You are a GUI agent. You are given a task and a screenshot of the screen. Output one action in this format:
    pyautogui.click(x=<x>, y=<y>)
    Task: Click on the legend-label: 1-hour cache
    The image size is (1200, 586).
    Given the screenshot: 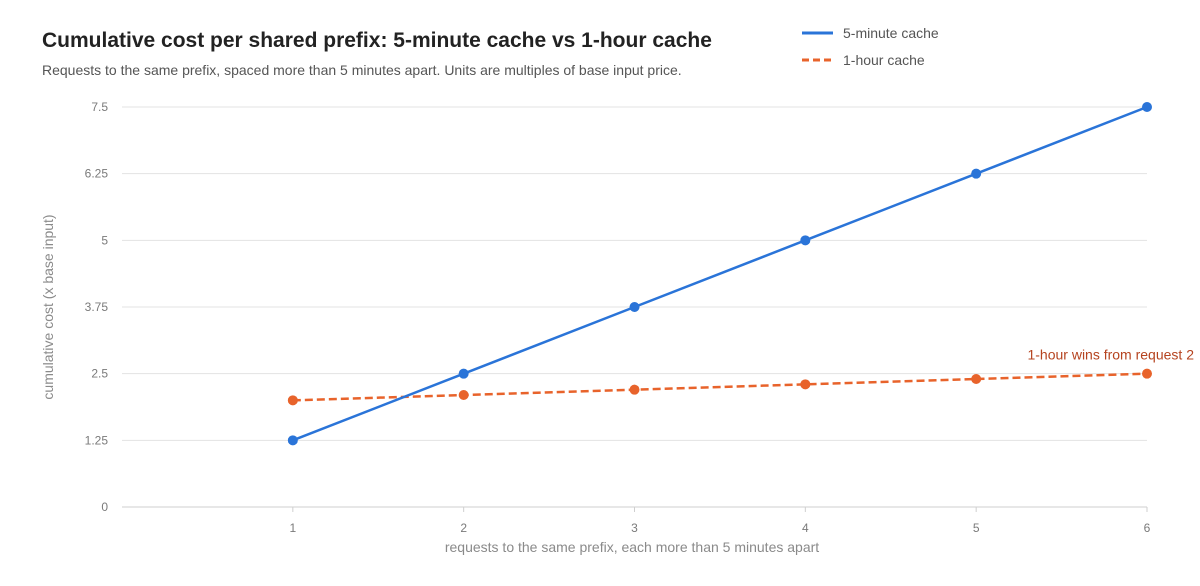 What is the action you would take?
    pyautogui.click(x=884, y=60)
    